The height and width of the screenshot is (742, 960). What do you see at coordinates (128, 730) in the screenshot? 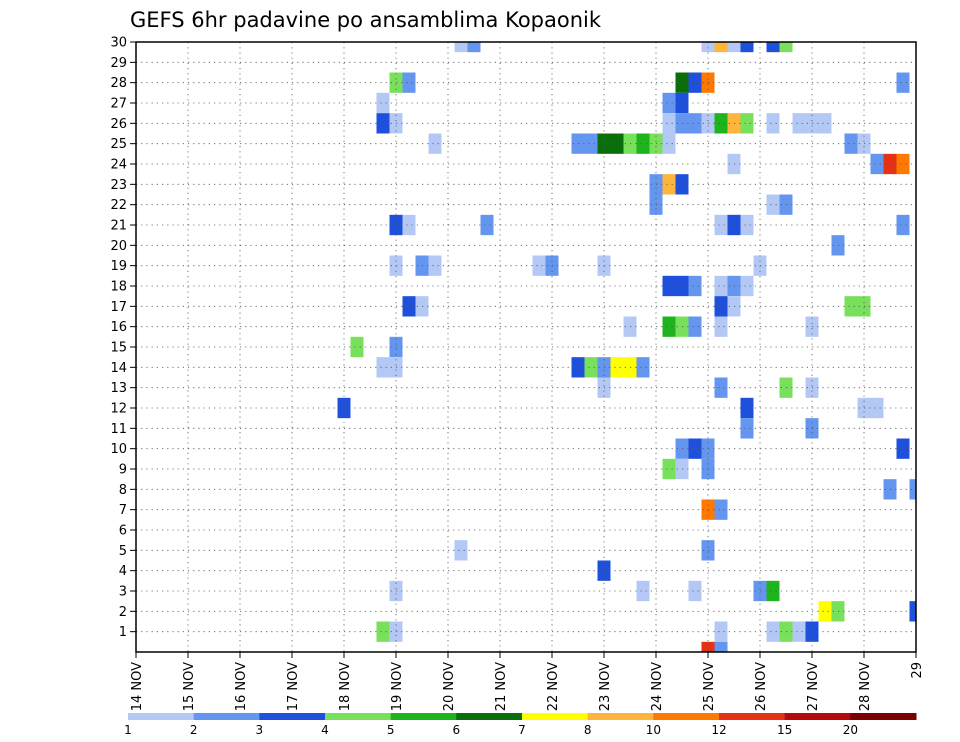
I see `legend-label: 1` at bounding box center [128, 730].